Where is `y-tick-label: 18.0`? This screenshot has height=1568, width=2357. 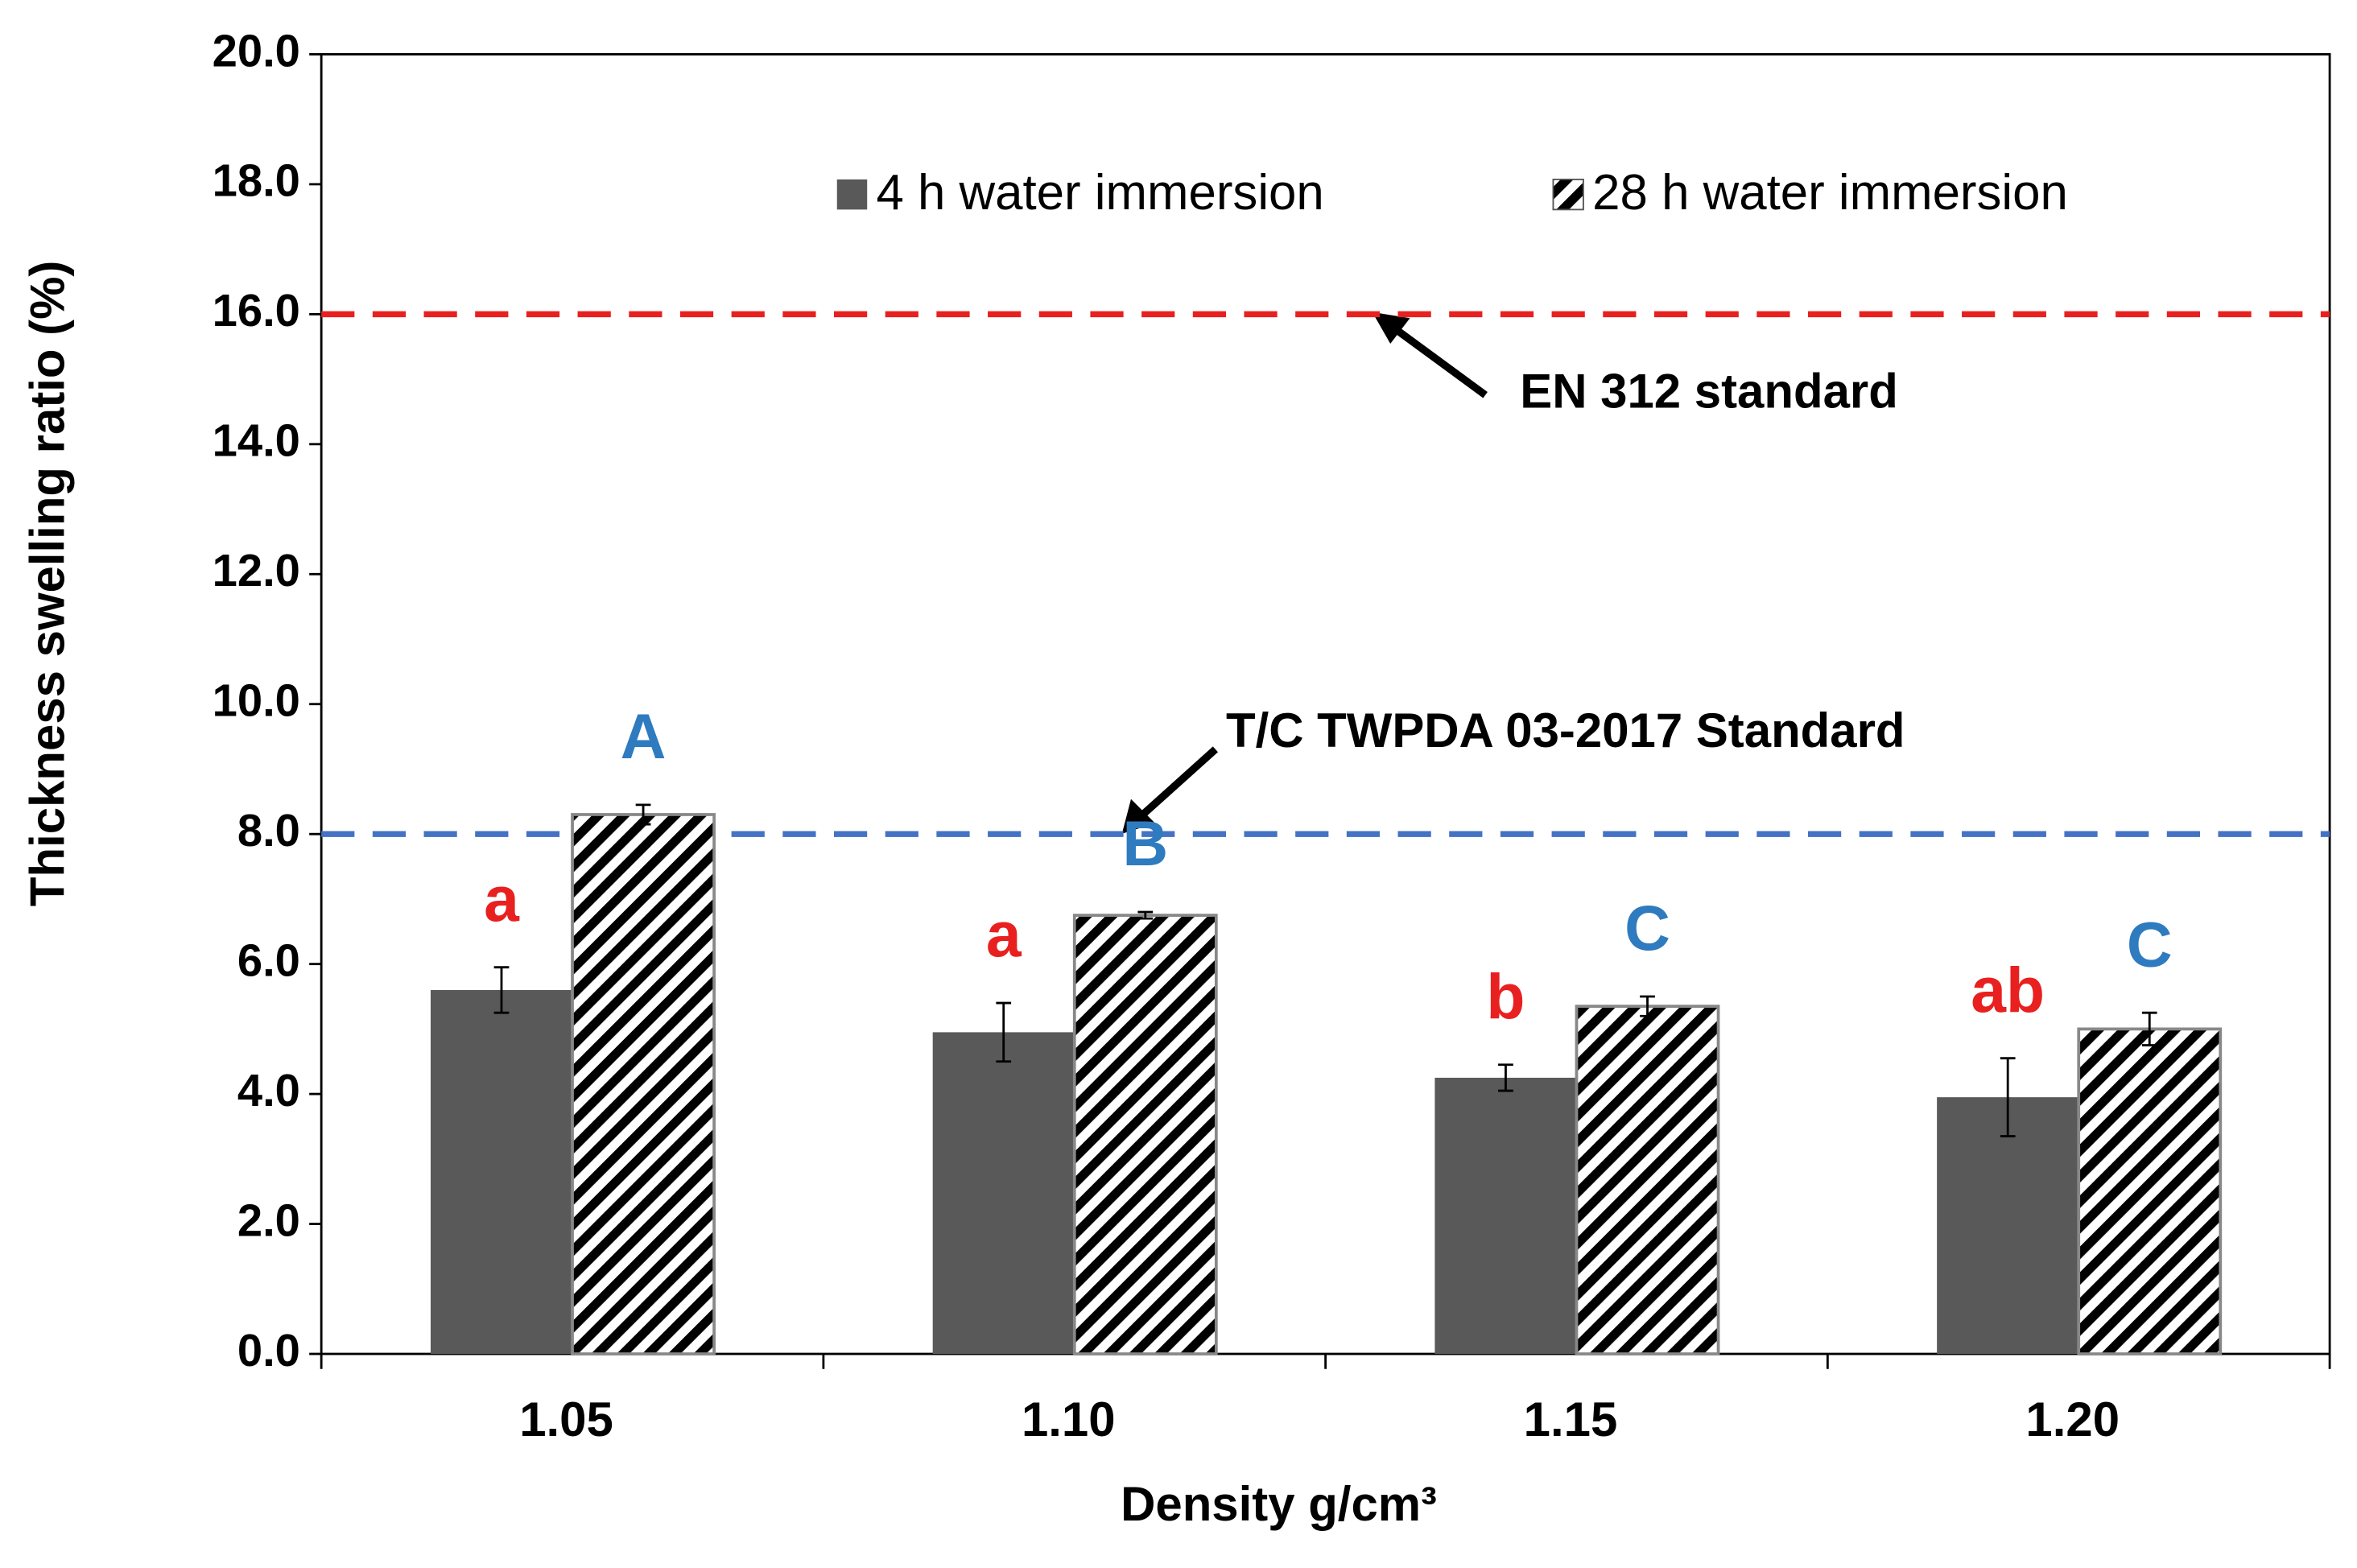
y-tick-label: 18.0 is located at coordinates (256, 180).